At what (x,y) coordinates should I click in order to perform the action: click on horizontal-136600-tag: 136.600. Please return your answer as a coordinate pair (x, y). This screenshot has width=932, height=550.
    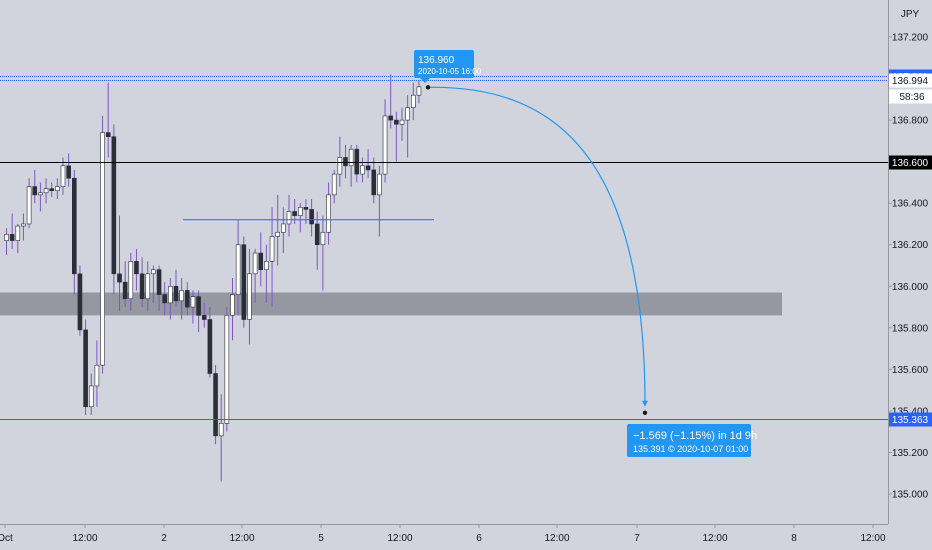
    Looking at the image, I should click on (910, 162).